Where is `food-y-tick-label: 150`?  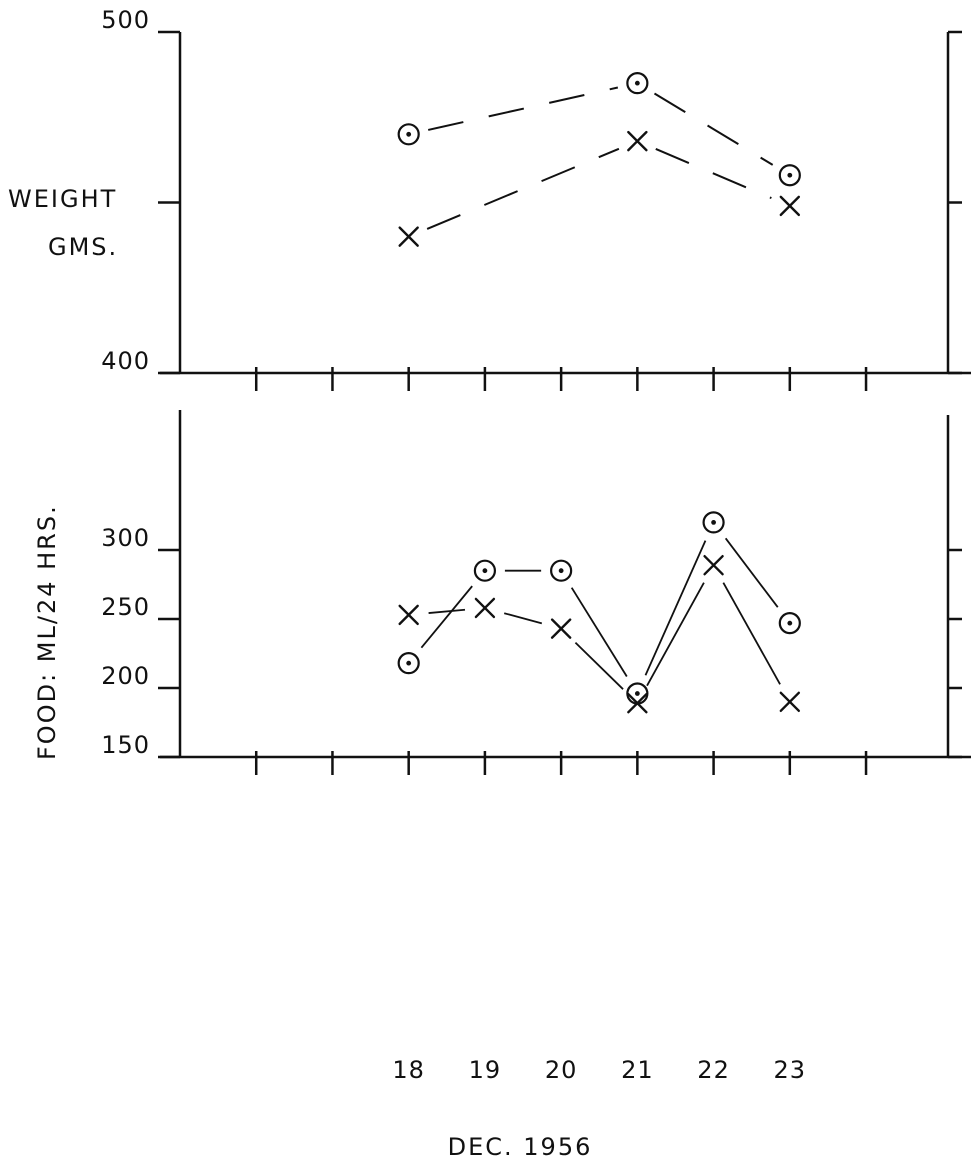
food-y-tick-label: 150 is located at coordinates (125, 745).